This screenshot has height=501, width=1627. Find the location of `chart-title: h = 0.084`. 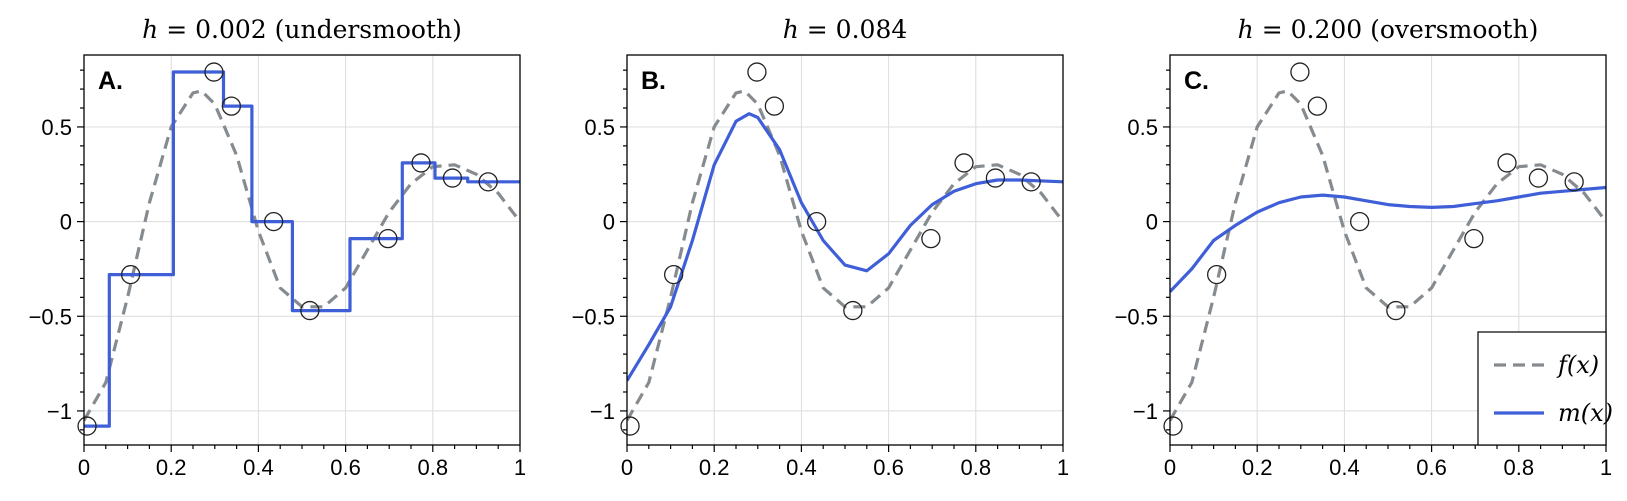

chart-title: h = 0.084 is located at coordinates (845, 29).